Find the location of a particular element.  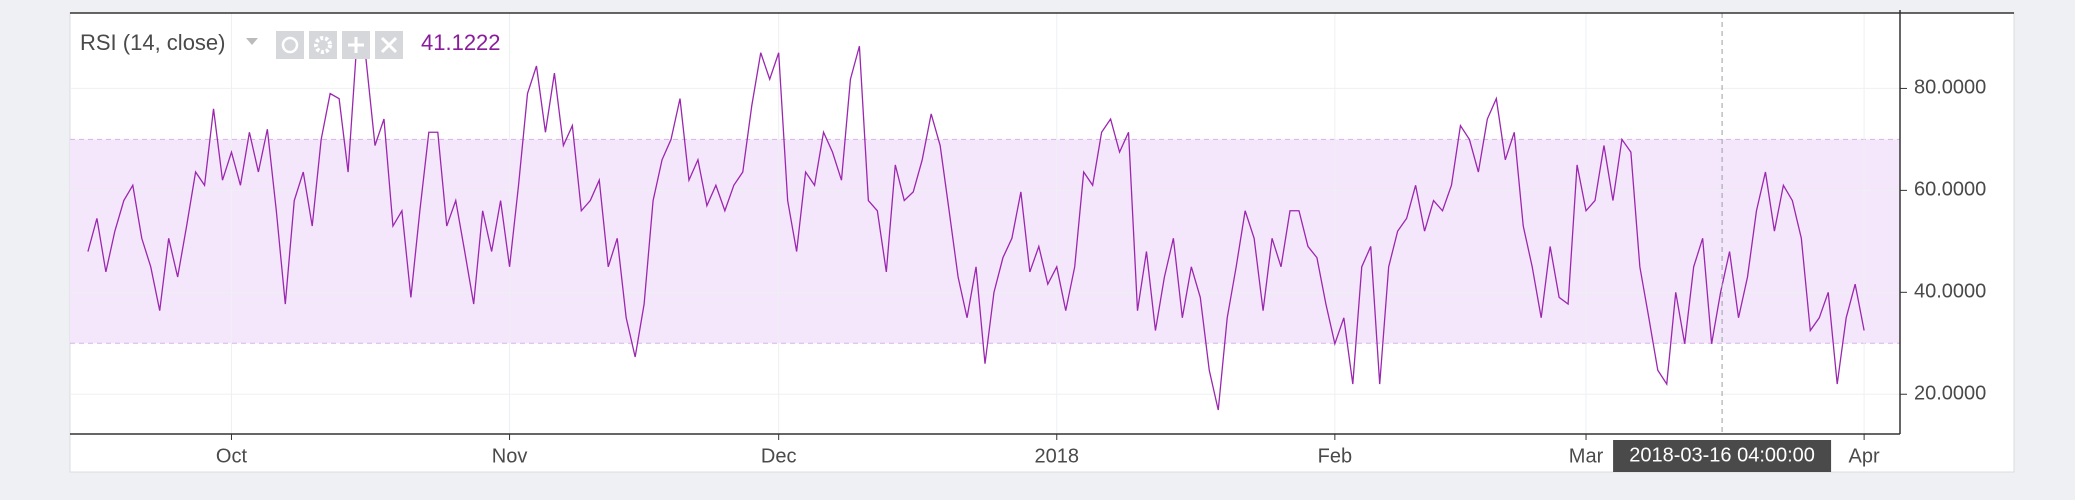

x-tick-label: 2018 is located at coordinates (1057, 456).